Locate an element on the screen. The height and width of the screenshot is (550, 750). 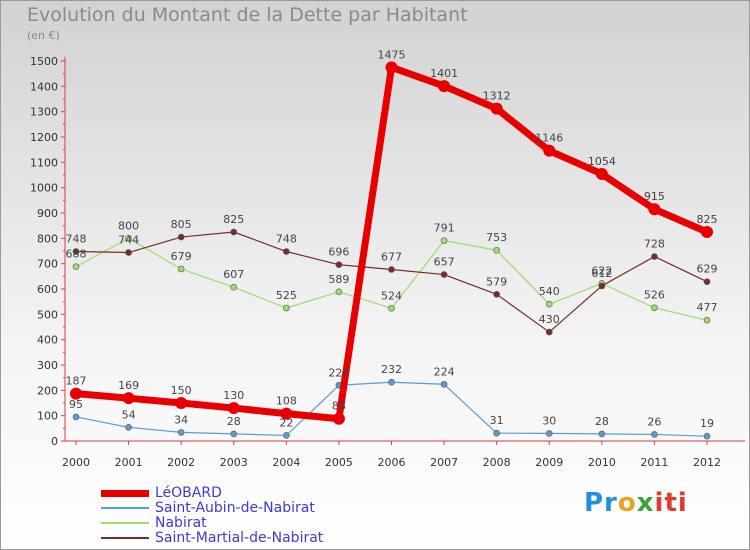
x-tick-label: 2008 is located at coordinates (497, 462).